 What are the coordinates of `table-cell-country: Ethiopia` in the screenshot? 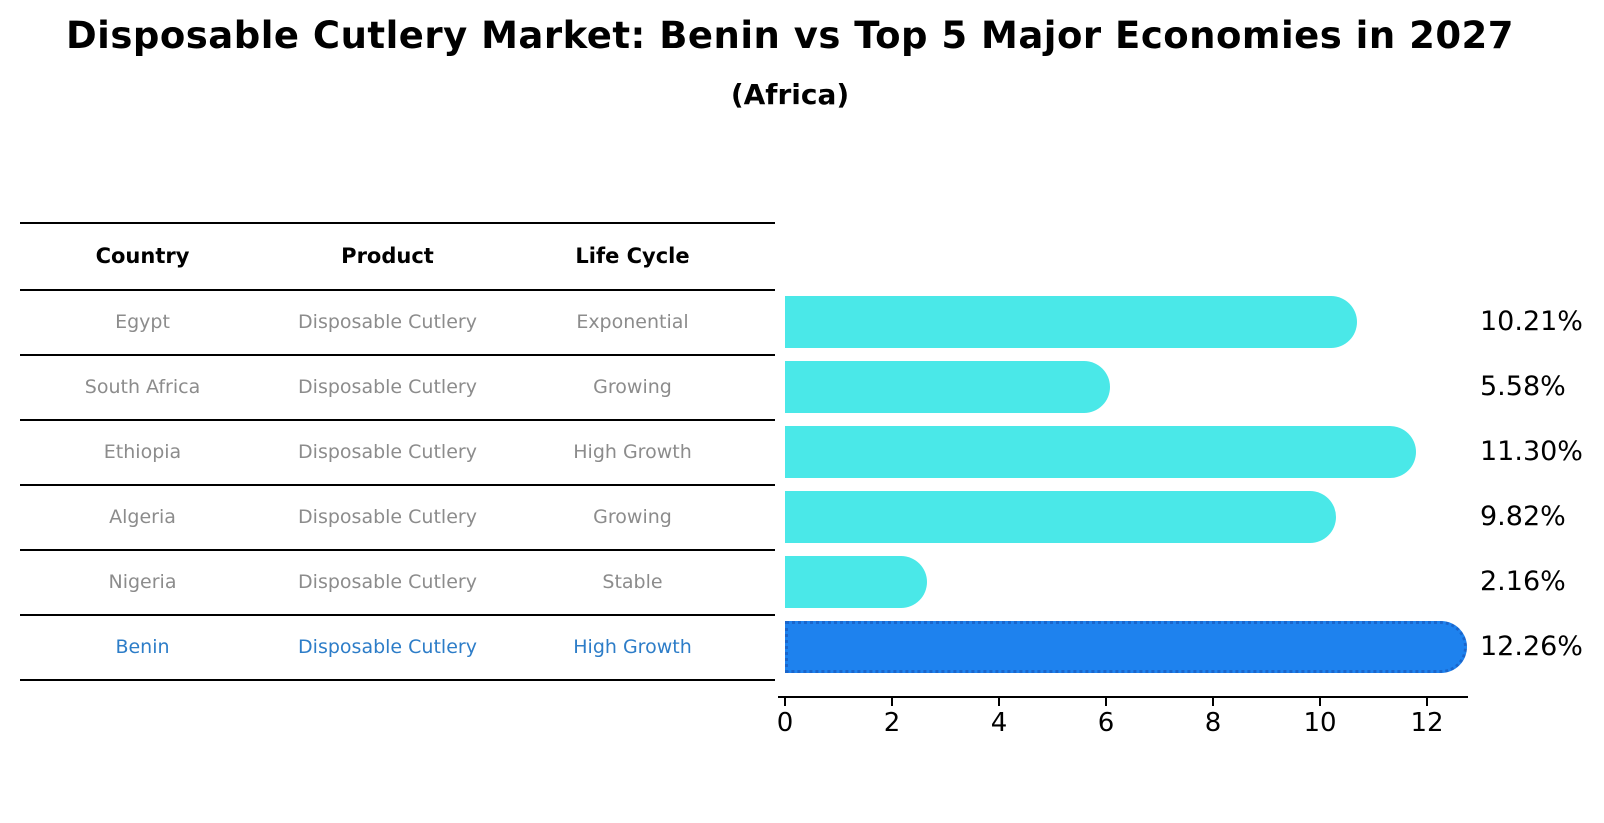 It's located at (142, 452).